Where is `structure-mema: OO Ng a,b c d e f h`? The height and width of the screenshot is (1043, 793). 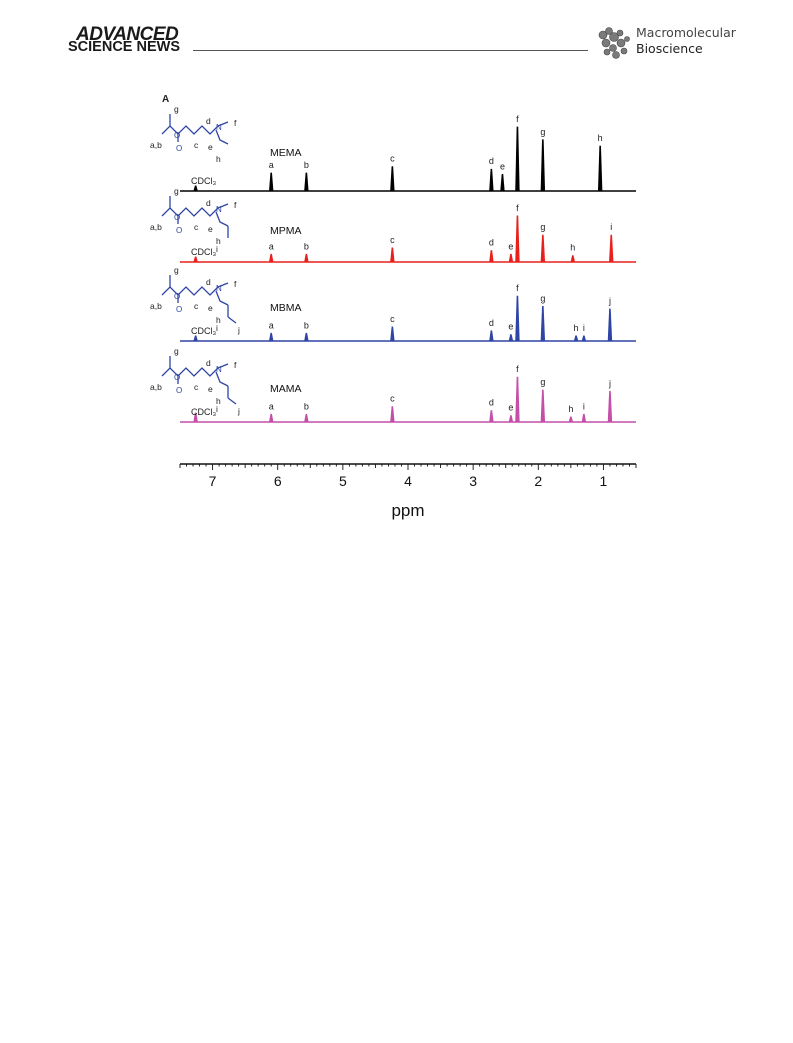
structure-mema: OO Ng a,b c d e f h is located at coordinates (193, 134).